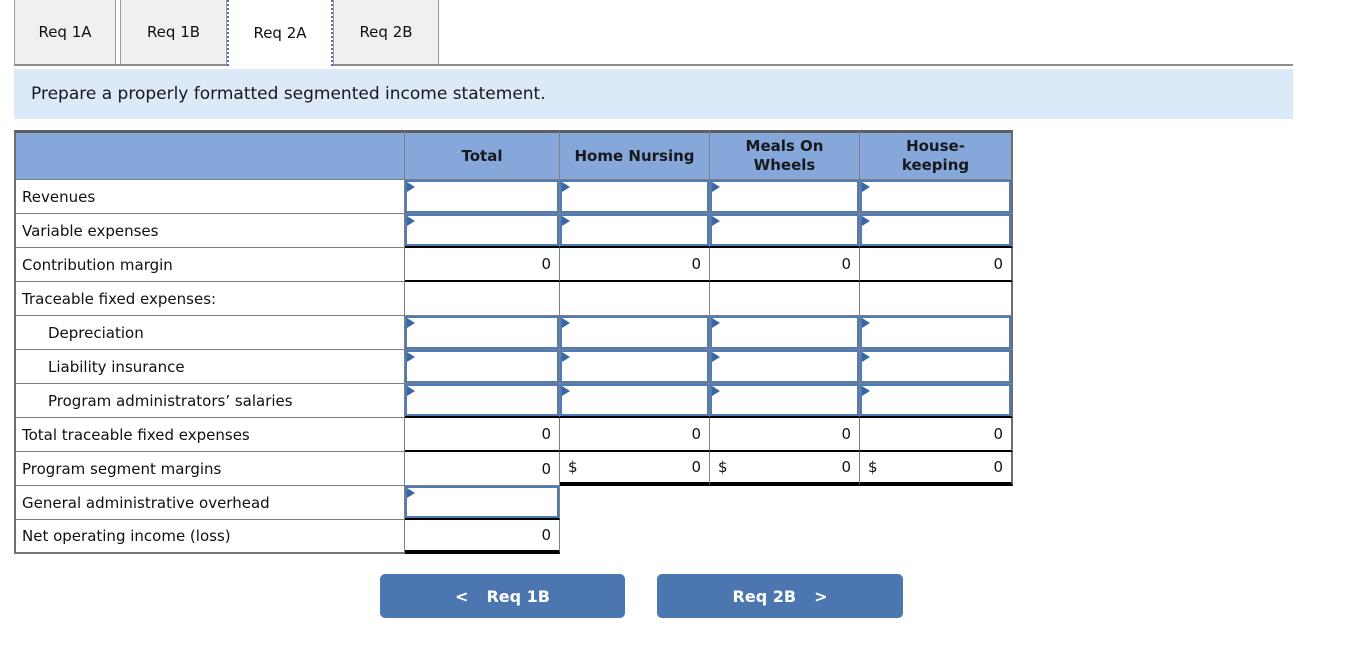 The image size is (1350, 648). Describe the element at coordinates (846, 467) in the screenshot. I see `value: 0` at that location.